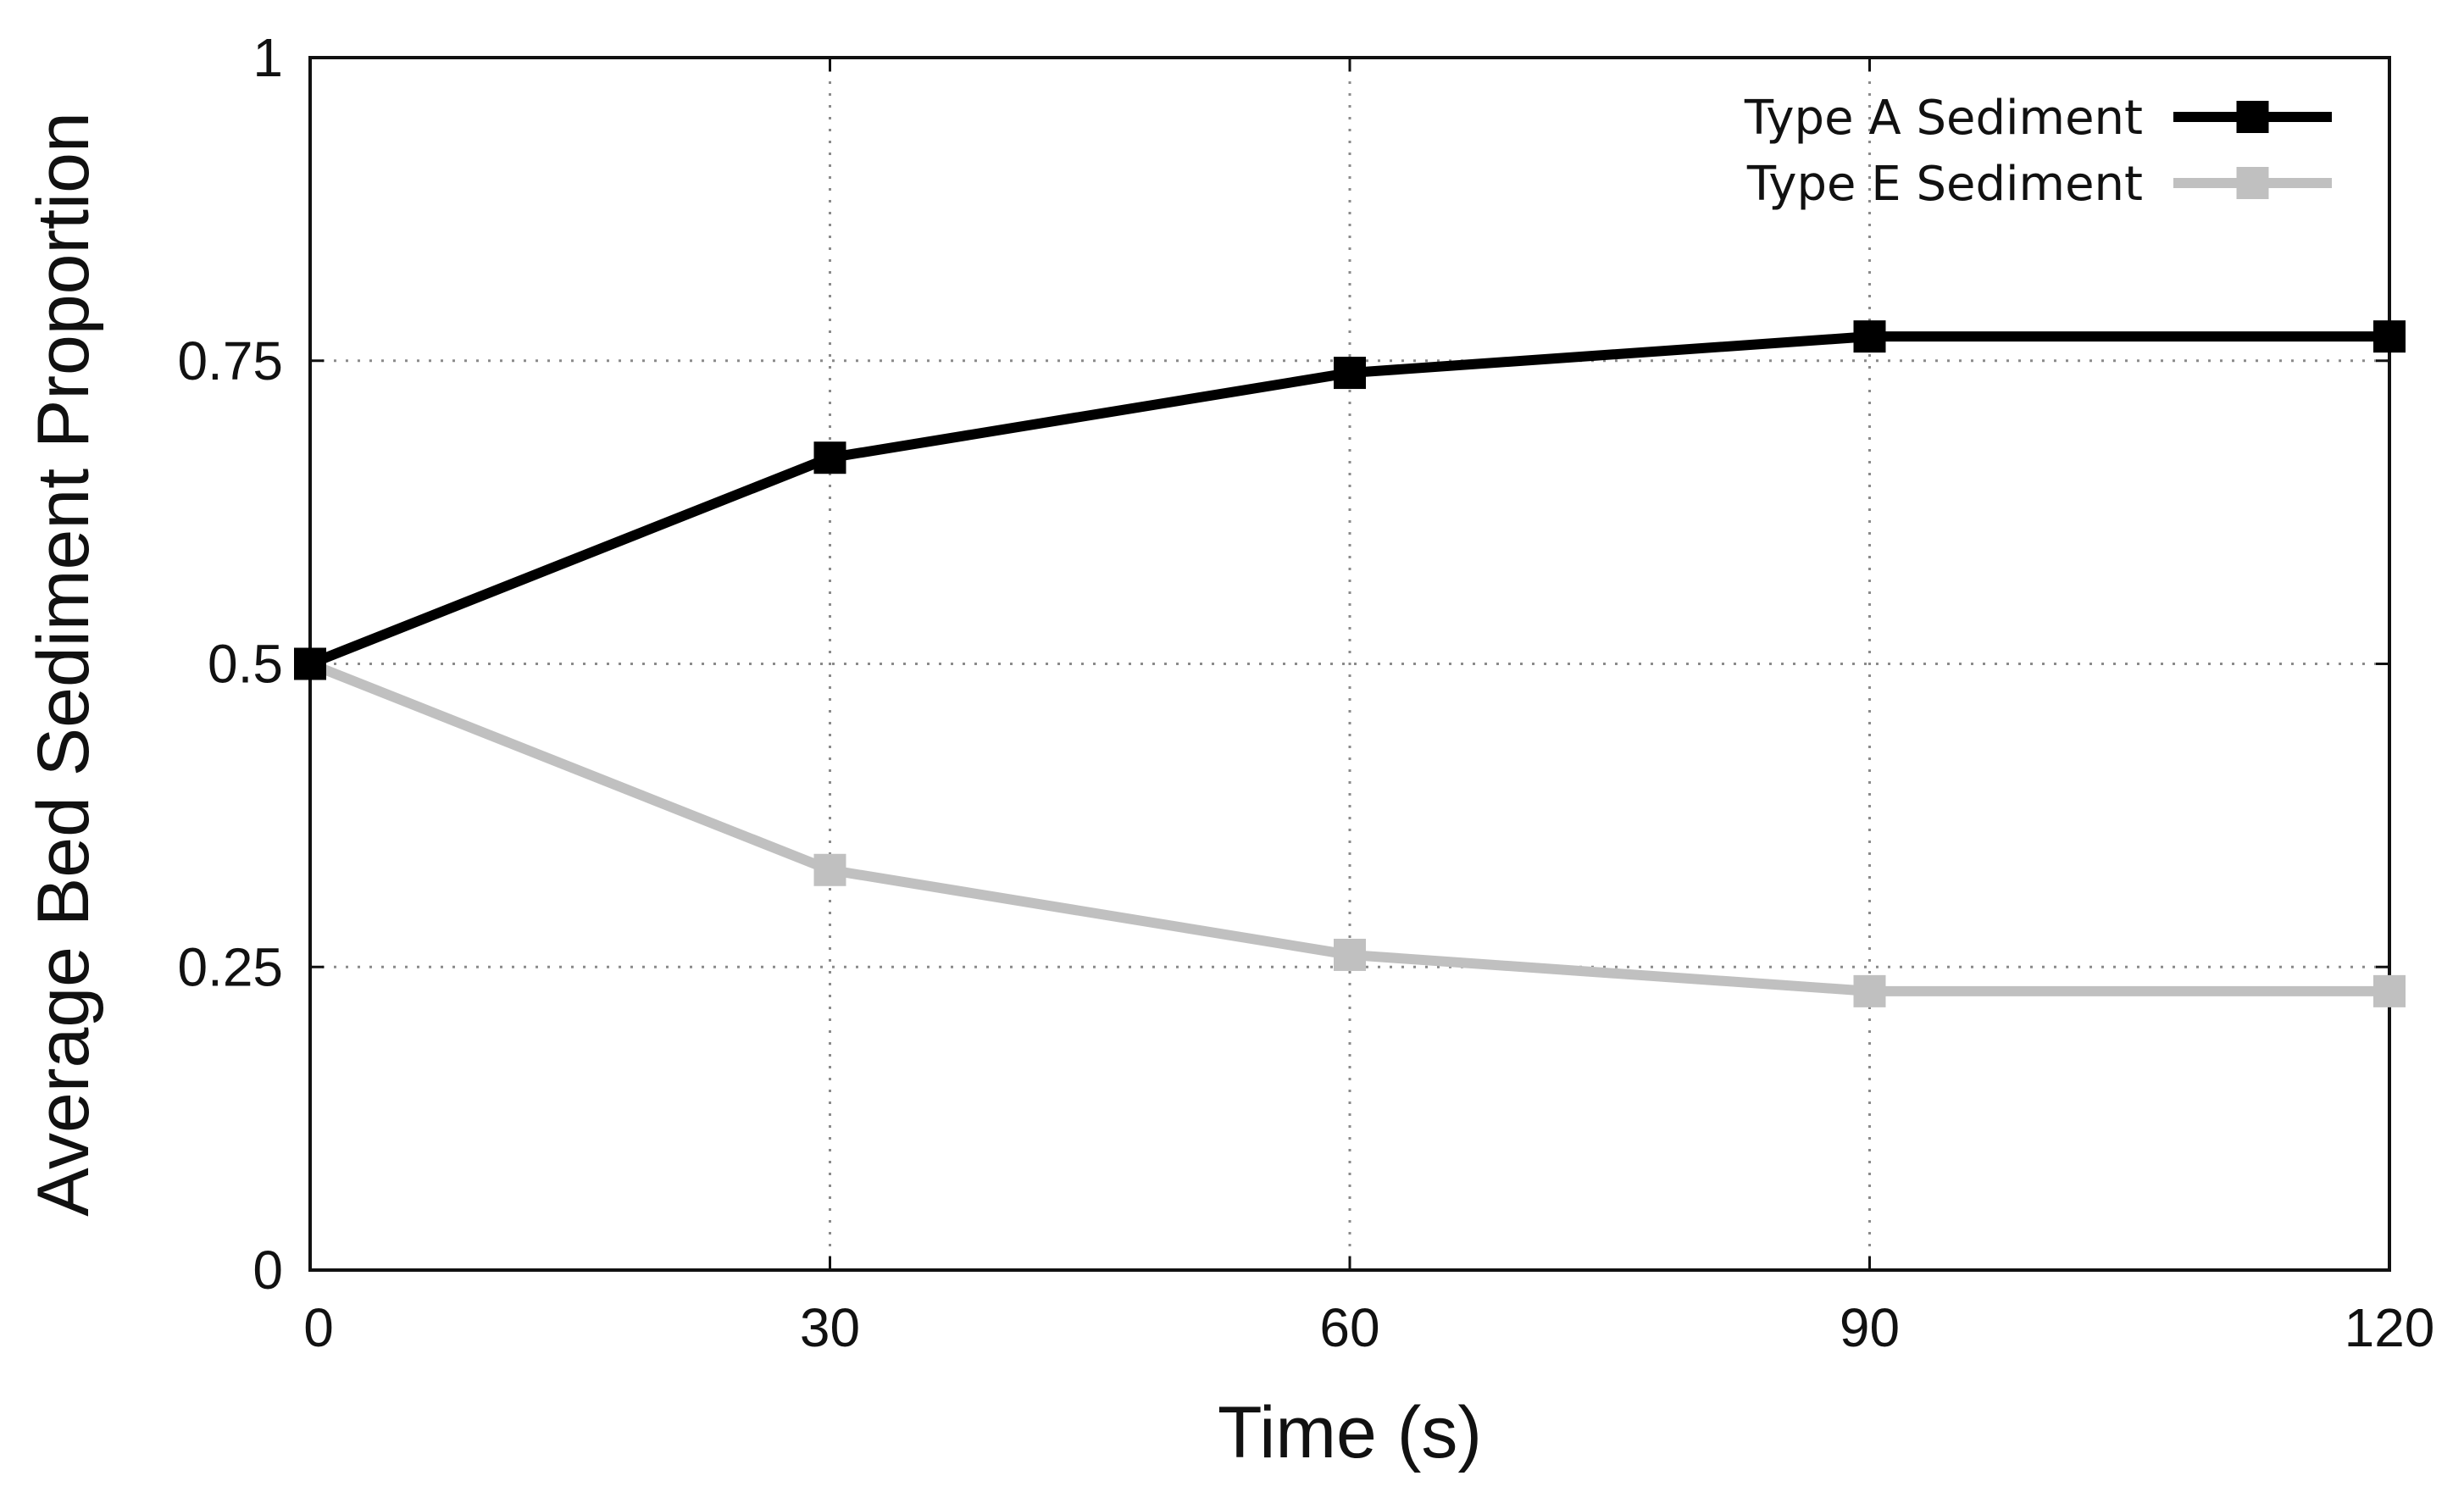  I want to click on legend-label: Type E Sediment, so click(1944, 184).